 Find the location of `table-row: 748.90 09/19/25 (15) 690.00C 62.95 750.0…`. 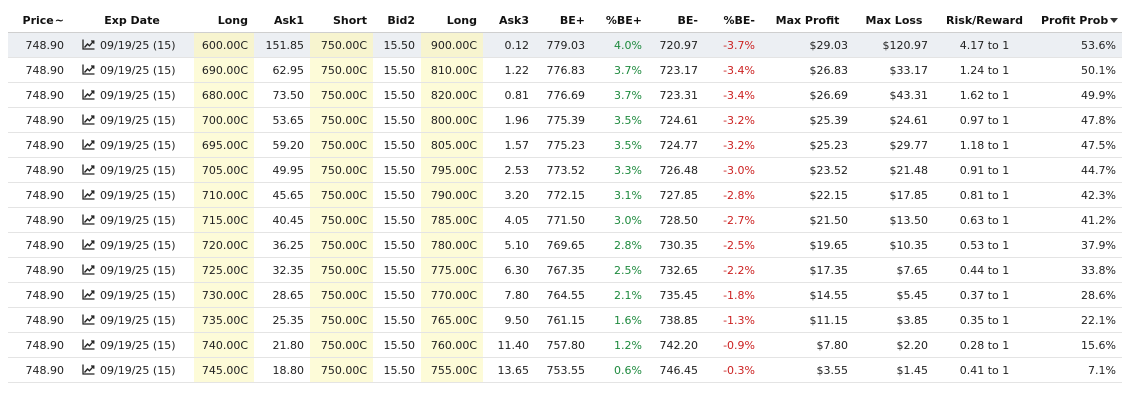

table-row: 748.90 09/19/25 (15) 690.00C 62.95 750.0… is located at coordinates (565, 70).